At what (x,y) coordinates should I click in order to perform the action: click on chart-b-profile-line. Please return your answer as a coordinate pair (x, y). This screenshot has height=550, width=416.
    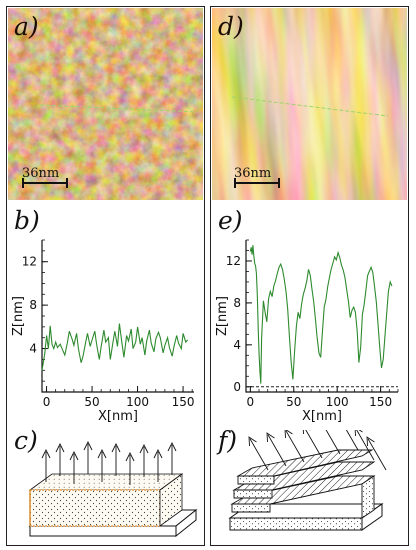
    Looking at the image, I should click on (115, 347).